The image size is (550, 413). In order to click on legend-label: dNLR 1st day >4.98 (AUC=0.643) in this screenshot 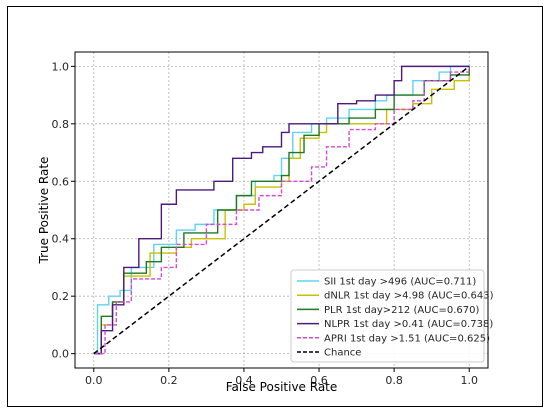, I will do `click(409, 296)`.